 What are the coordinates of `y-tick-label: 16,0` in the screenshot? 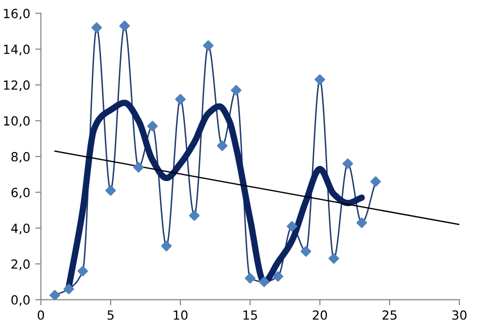 It's located at (17, 14).